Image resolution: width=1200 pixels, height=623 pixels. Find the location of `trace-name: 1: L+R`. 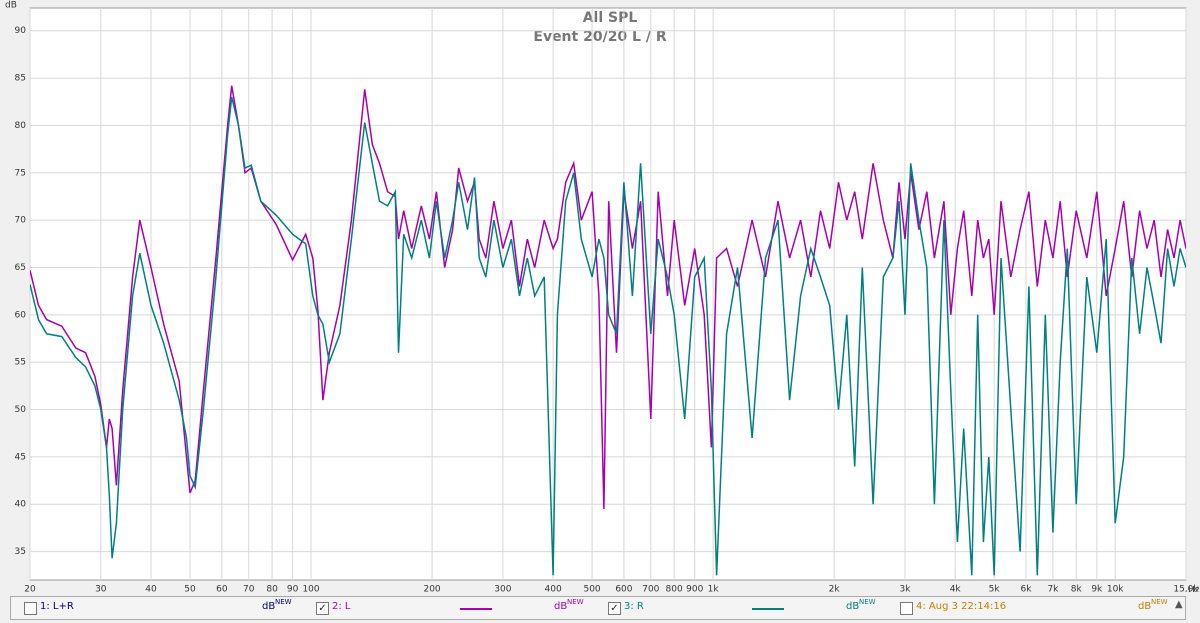

trace-name: 1: L+R is located at coordinates (57, 606).